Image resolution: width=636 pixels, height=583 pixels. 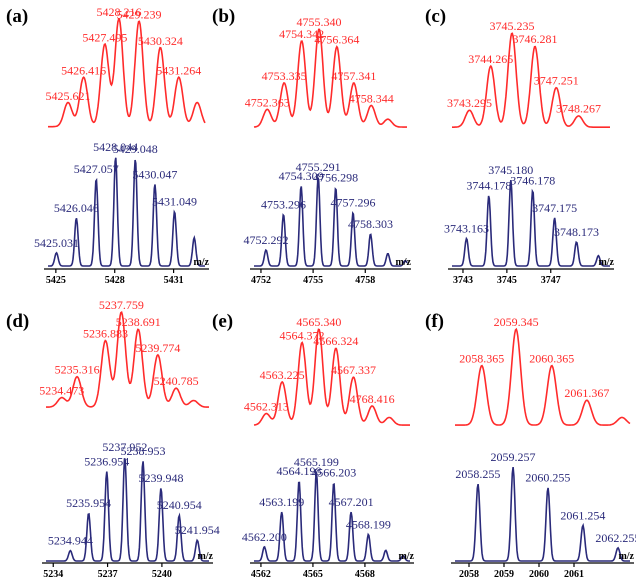 I want to click on sim-peak-label-e-4: 4566.203, so click(x=333, y=473).